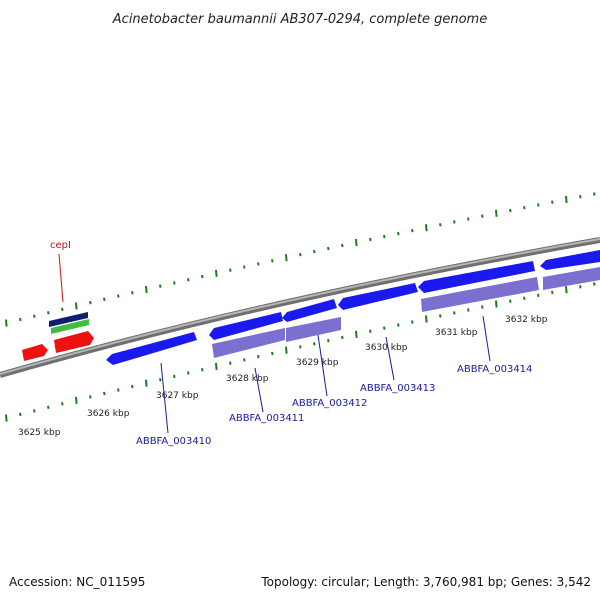 Image resolution: width=600 pixels, height=600 pixels. Describe the element at coordinates (526, 320) in the screenshot. I see `scale-label: 3632 kbp` at that location.